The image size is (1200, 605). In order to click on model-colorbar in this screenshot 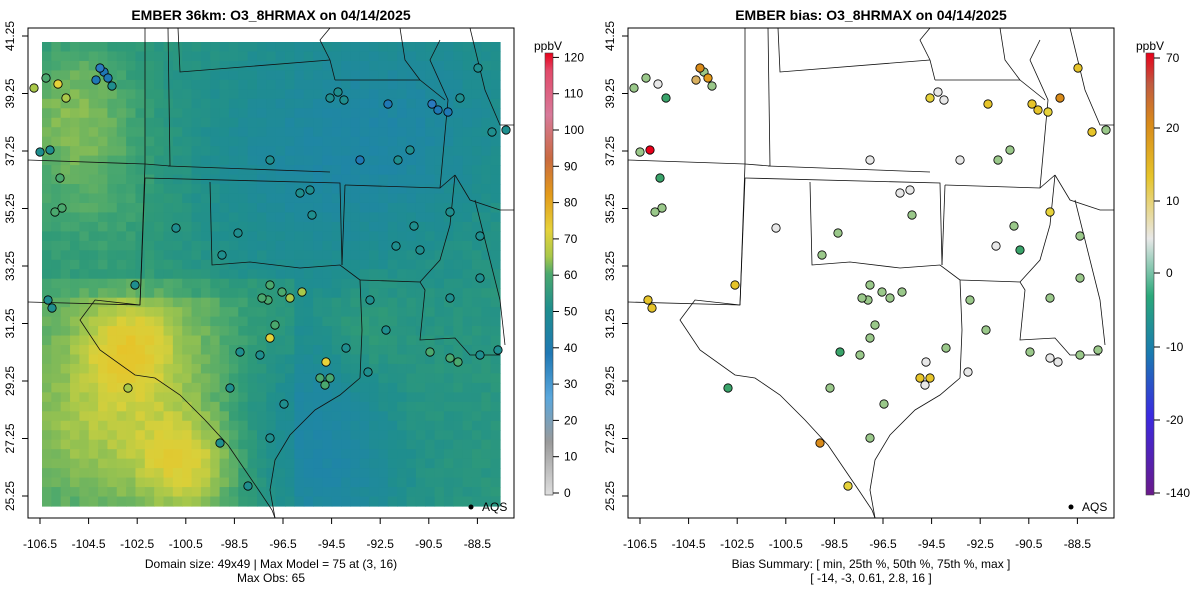, I will do `click(549, 274)`.